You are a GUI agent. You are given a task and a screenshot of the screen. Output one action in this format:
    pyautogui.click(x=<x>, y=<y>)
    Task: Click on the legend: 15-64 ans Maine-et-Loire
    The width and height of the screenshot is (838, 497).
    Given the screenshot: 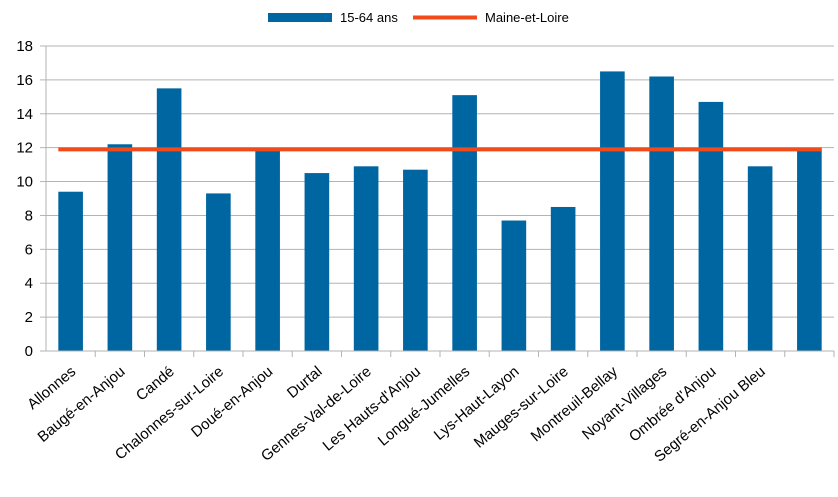 What is the action you would take?
    pyautogui.click(x=418, y=17)
    